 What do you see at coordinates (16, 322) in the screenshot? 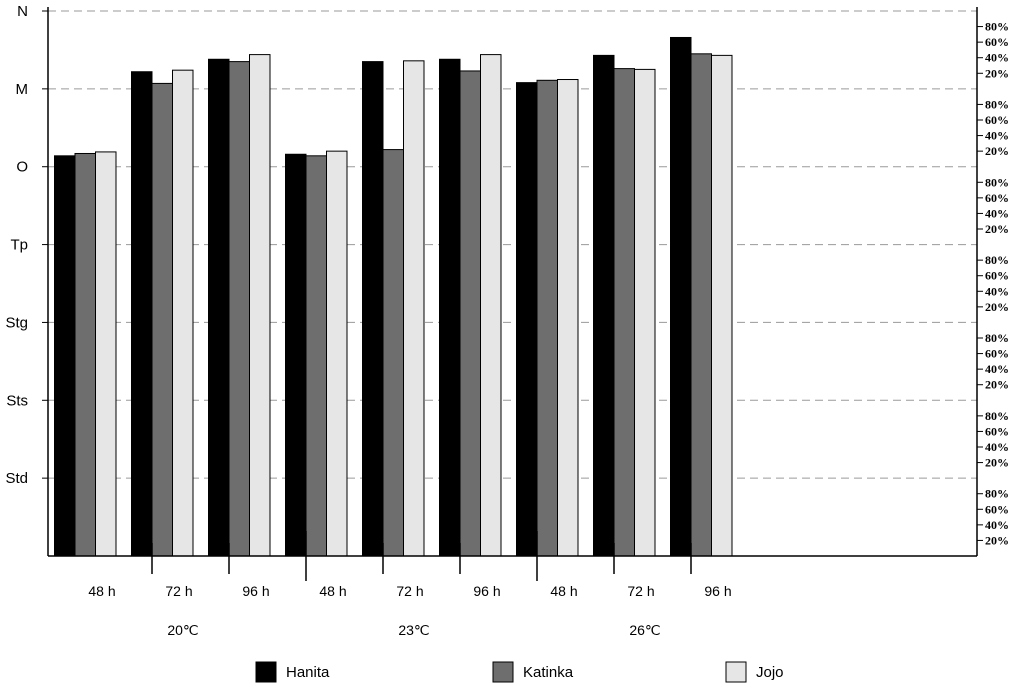
I see `stage-label-stg: Stg` at bounding box center [16, 322].